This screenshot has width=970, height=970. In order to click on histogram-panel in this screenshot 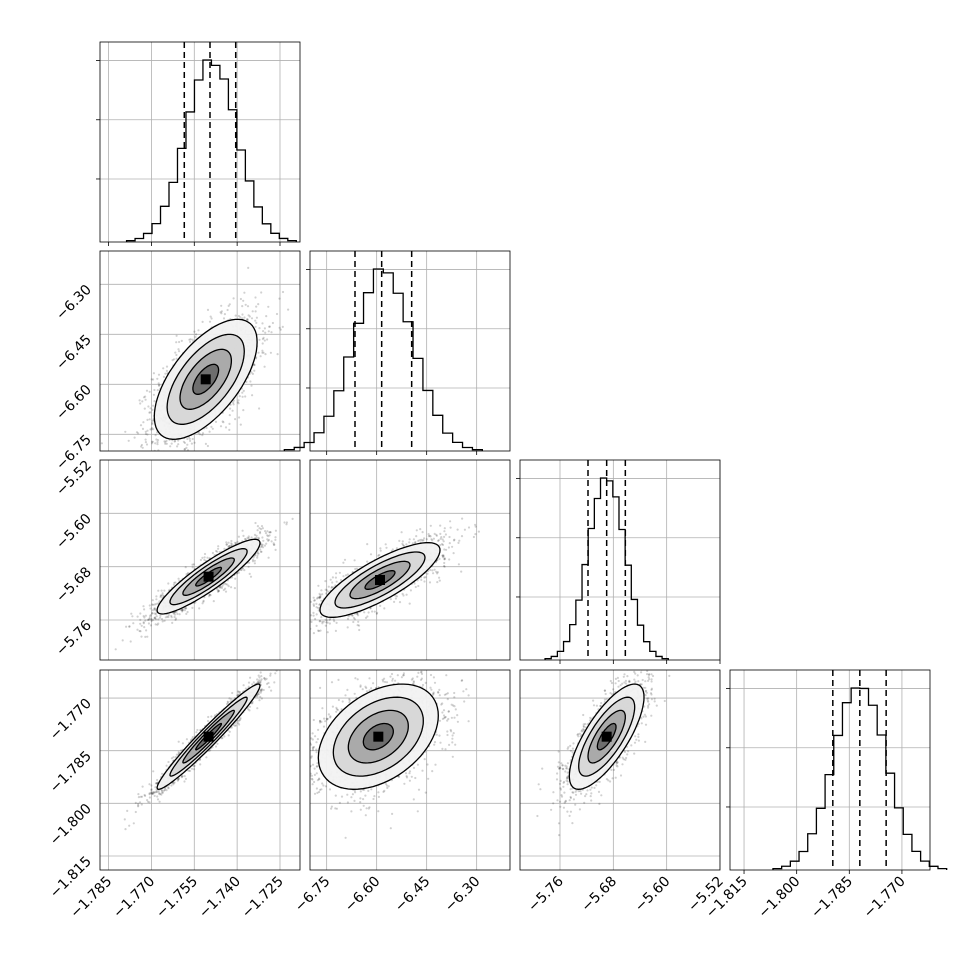, I will do `click(618, 561)`.